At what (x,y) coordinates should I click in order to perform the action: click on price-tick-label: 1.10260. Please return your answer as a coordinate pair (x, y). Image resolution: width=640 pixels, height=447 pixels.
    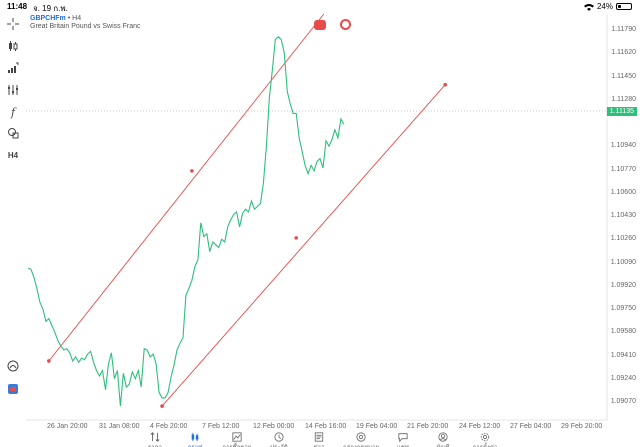
    Looking at the image, I should click on (623, 239).